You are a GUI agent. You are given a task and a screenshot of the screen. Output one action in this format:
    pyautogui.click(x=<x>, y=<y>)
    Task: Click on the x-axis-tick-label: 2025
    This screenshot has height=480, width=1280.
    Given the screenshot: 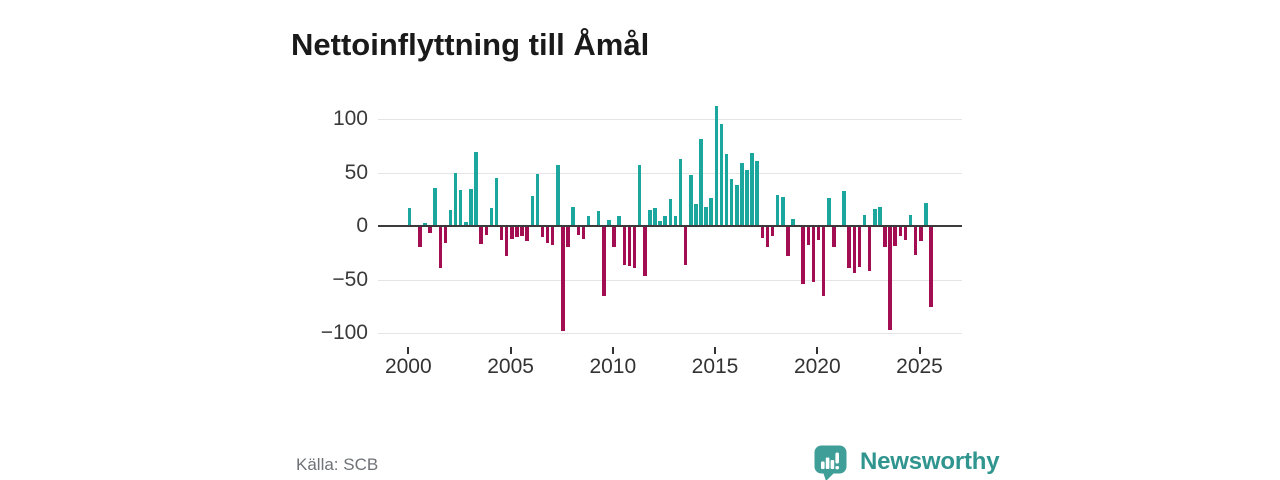 What is the action you would take?
    pyautogui.click(x=919, y=366)
    